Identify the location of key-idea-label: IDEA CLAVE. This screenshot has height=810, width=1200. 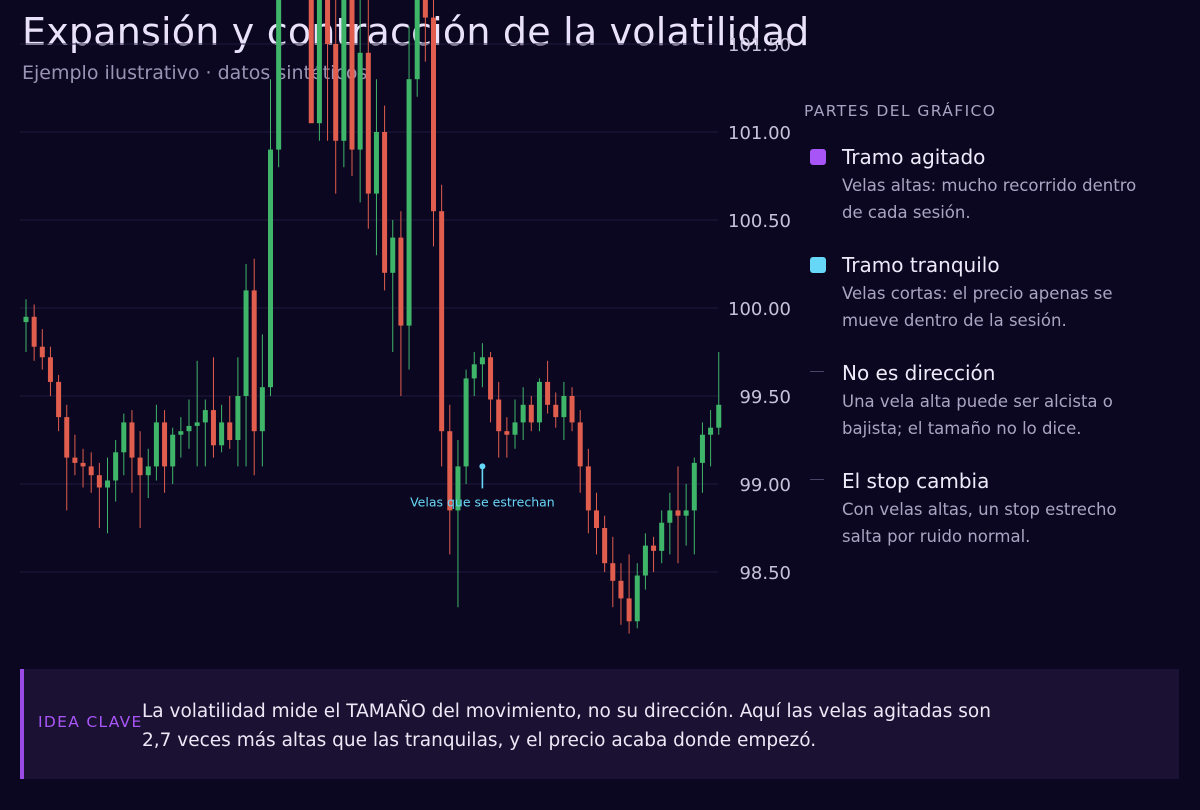
(90, 722).